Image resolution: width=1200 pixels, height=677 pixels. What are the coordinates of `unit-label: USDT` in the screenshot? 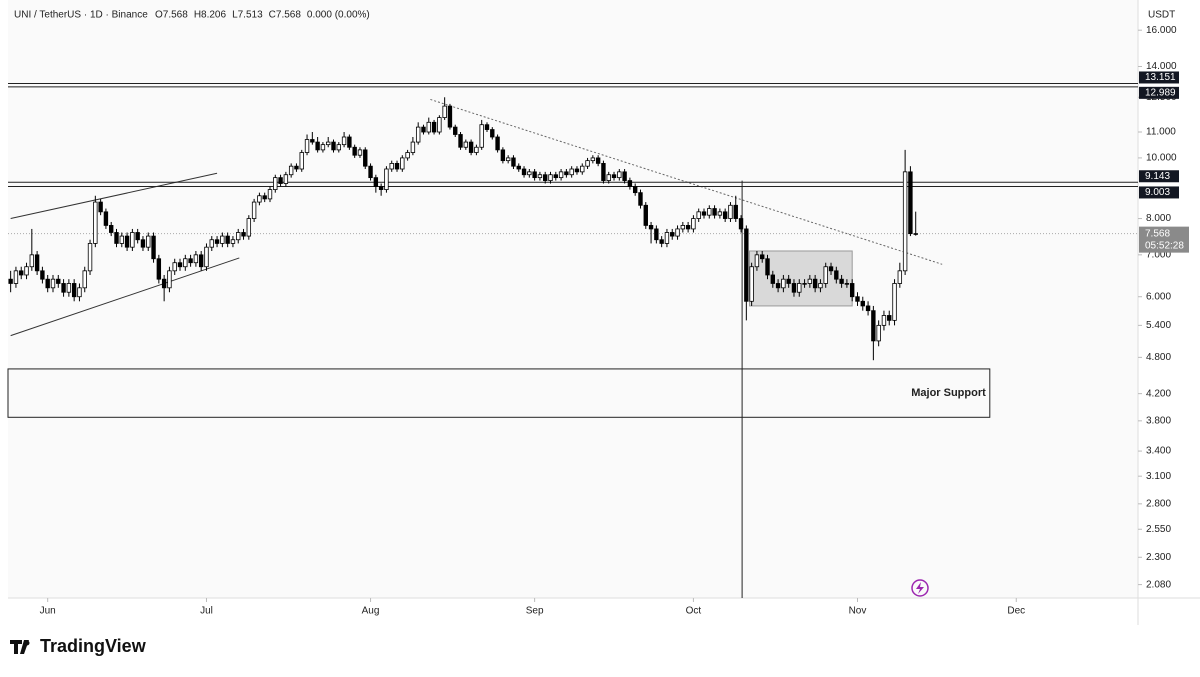 It's located at (1161, 15).